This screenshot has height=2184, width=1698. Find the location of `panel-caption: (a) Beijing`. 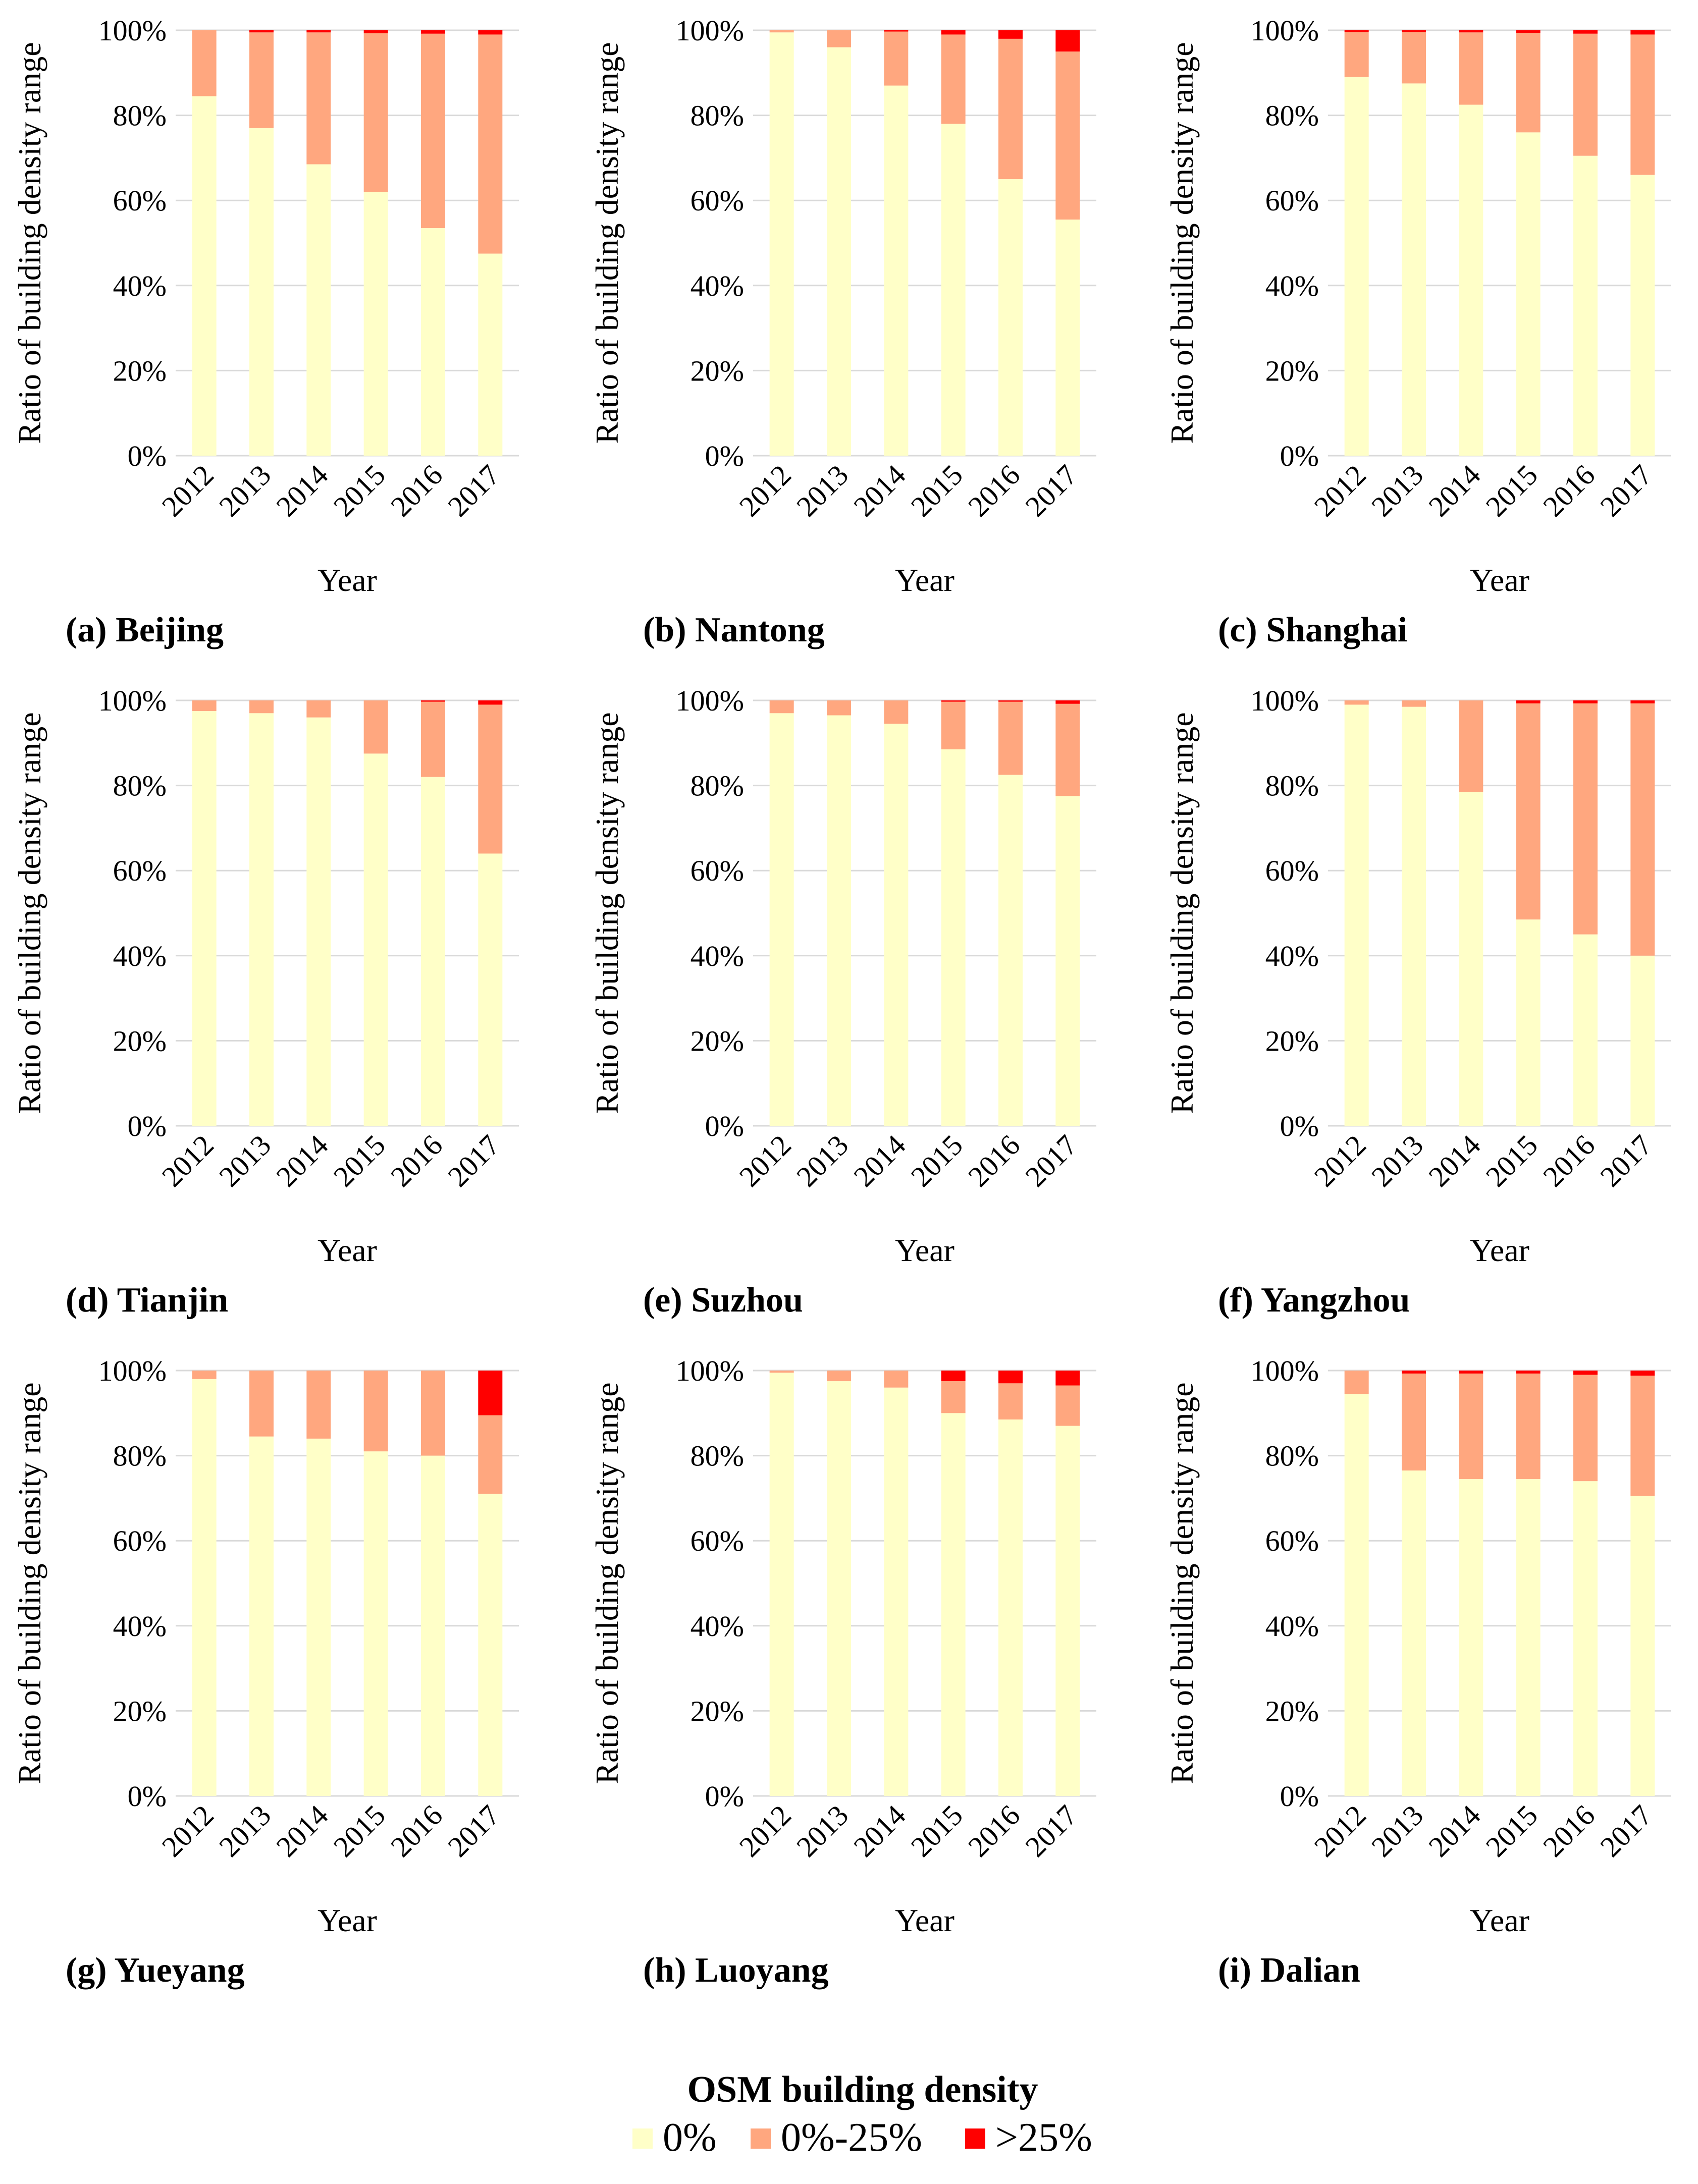

panel-caption: (a) Beijing is located at coordinates (145, 630).